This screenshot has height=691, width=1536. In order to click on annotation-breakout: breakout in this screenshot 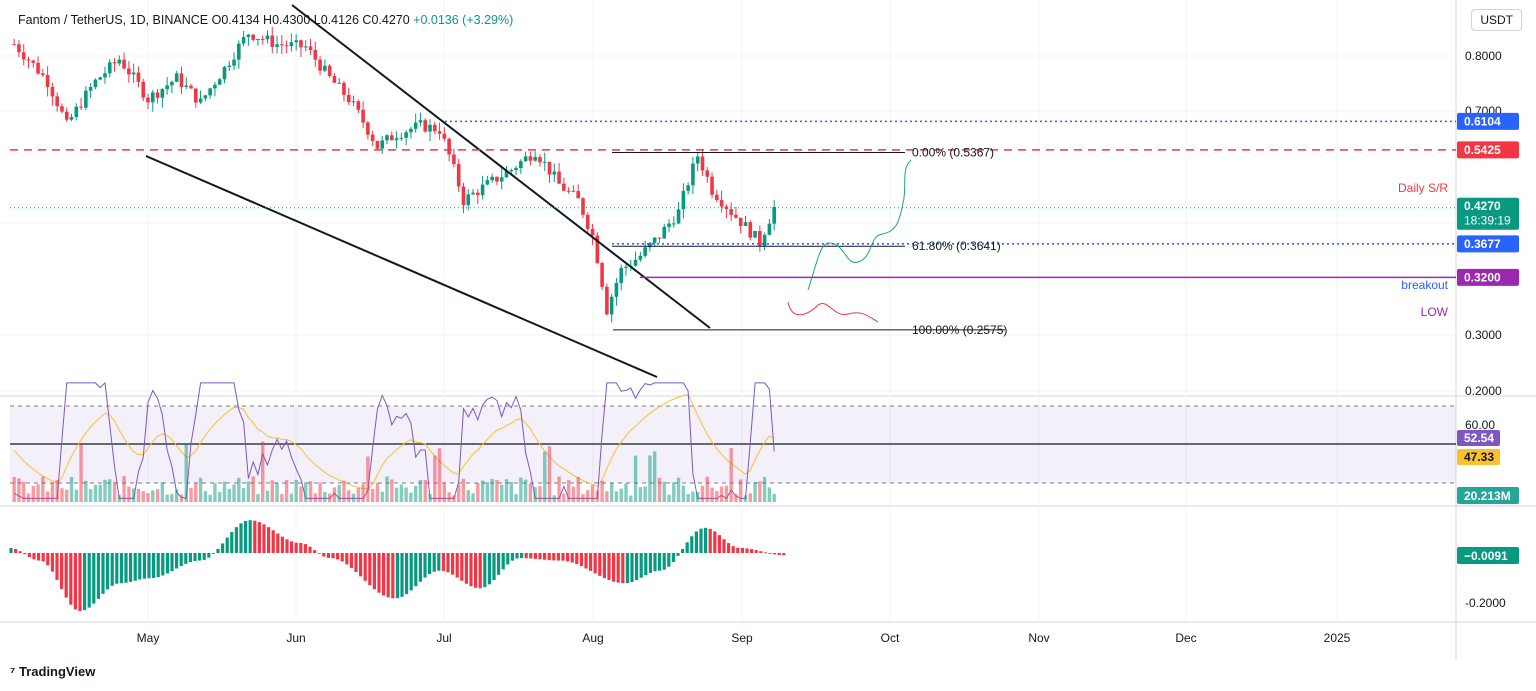, I will do `click(1424, 285)`.